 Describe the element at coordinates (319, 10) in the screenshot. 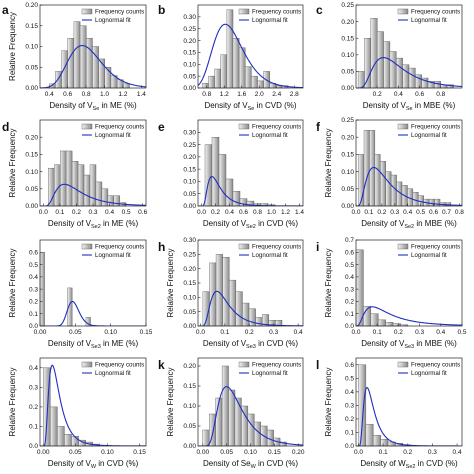

I see `panel-letter: c` at that location.